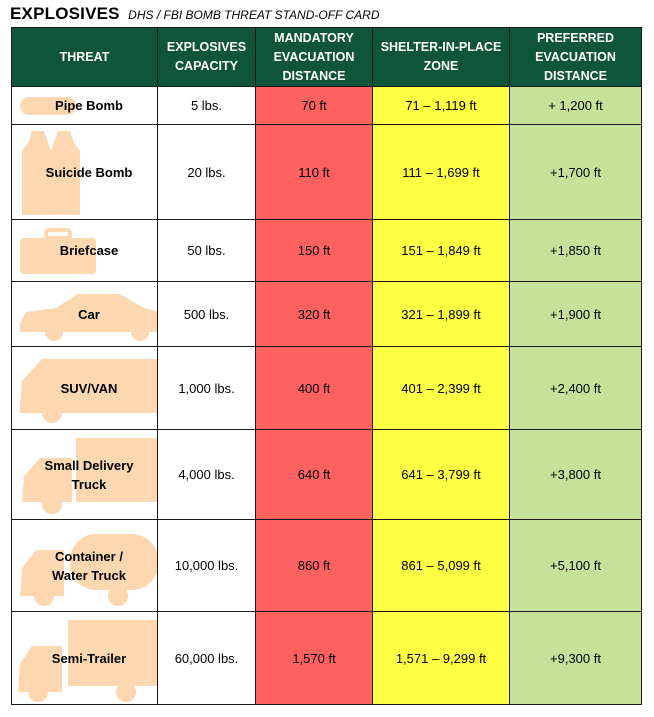 Image resolution: width=654 pixels, height=717 pixels. I want to click on shelter-cell: 1,571 – 9,299 ft, so click(441, 658).